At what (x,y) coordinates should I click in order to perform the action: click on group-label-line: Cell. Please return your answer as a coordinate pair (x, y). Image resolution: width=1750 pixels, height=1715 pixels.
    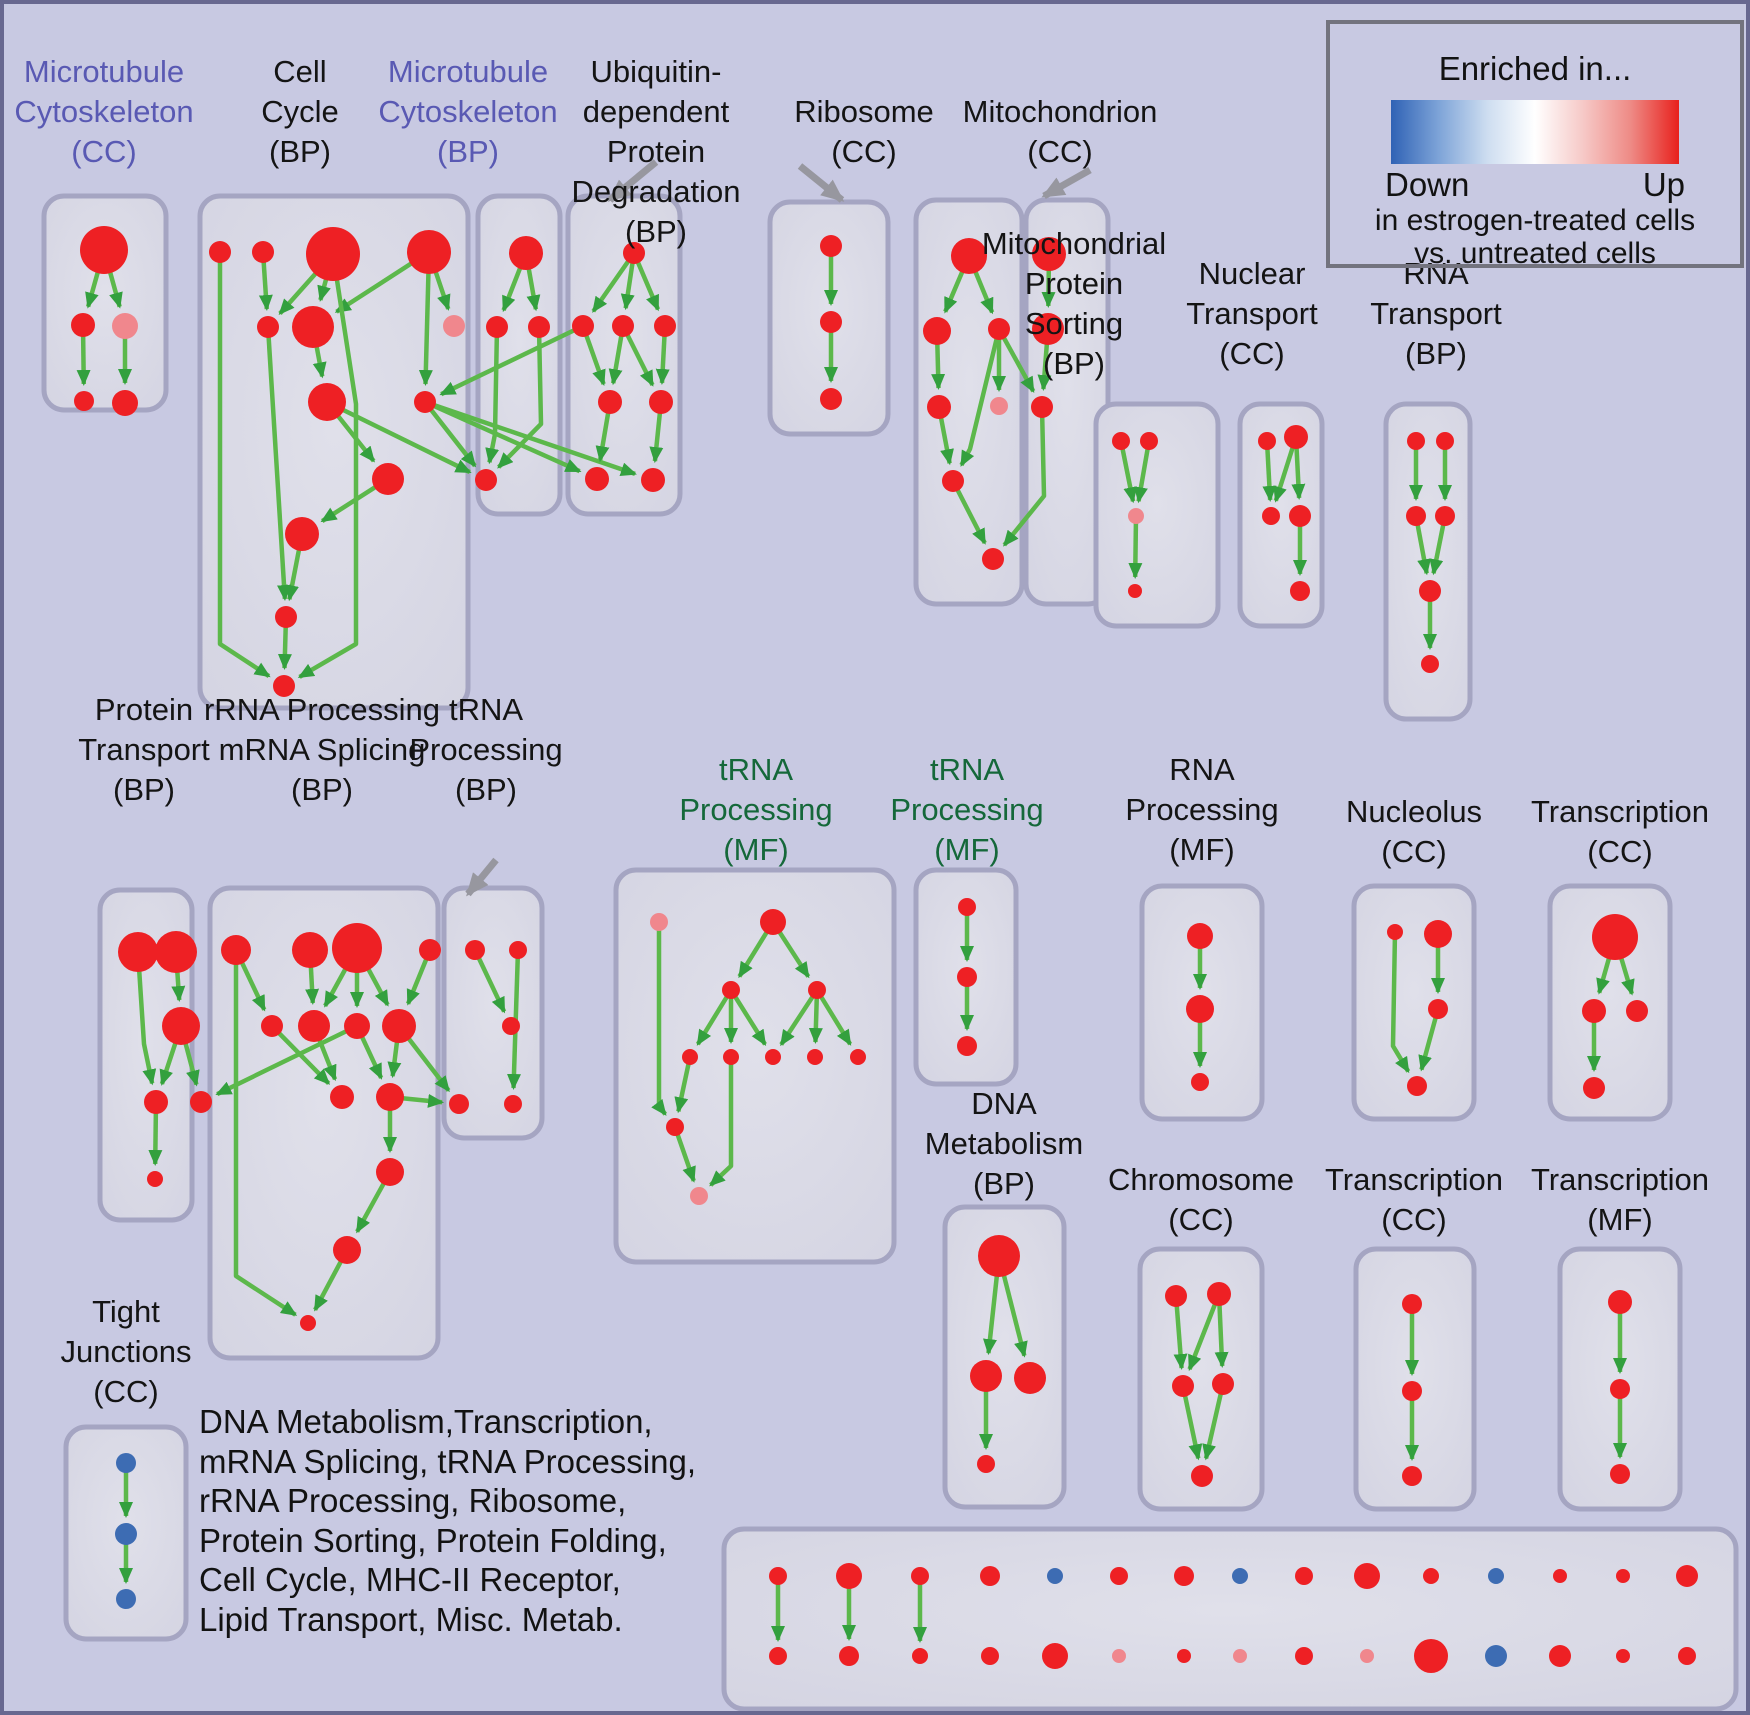
    Looking at the image, I should click on (299, 71).